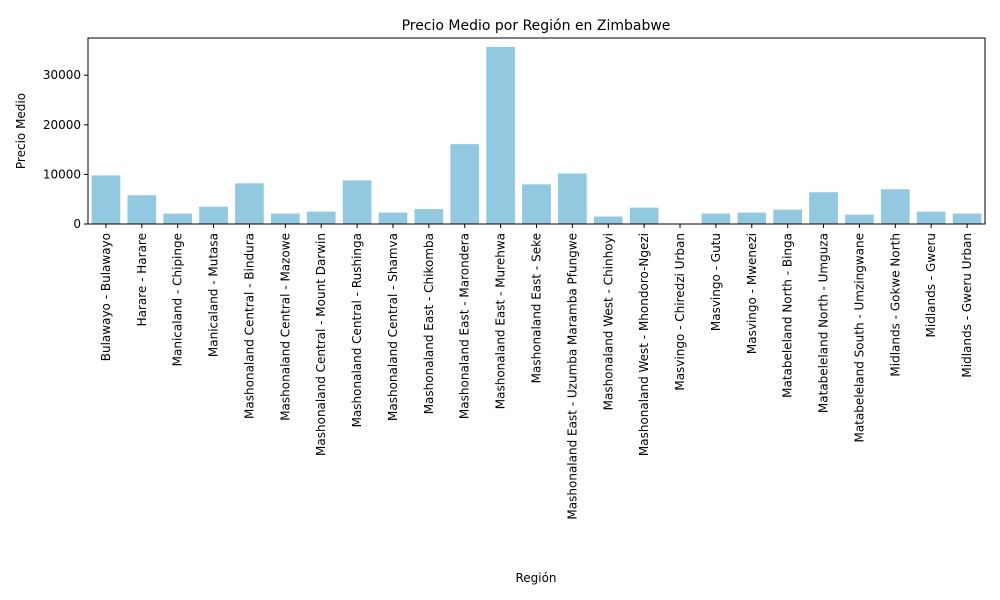 This screenshot has width=1000, height=600. I want to click on y-tick-label: 0, so click(77, 224).